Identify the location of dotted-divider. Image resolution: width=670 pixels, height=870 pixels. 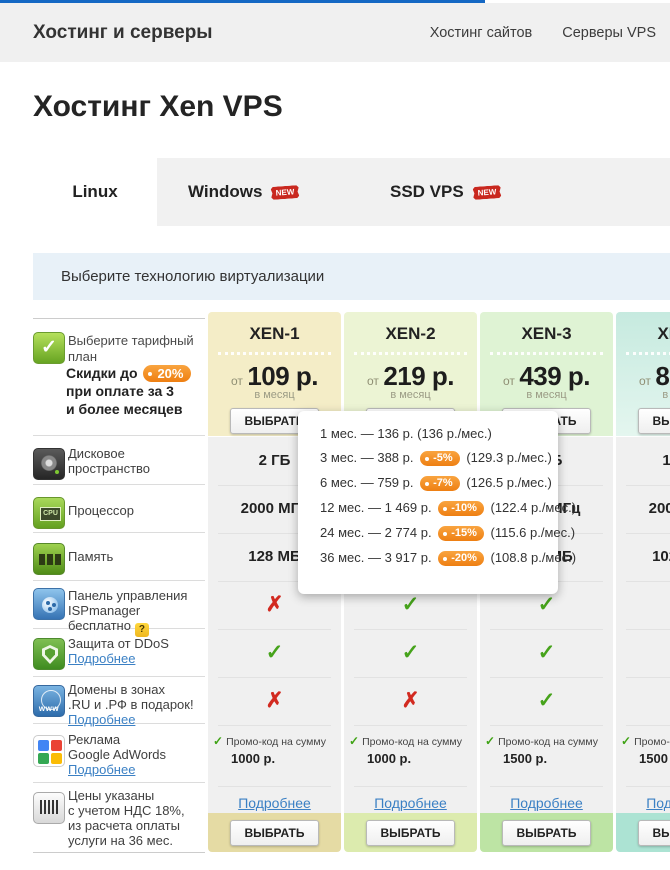
(546, 353).